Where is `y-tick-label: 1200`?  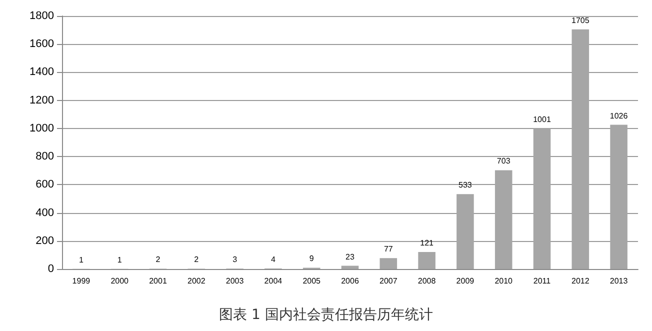
y-tick-label: 1200 is located at coordinates (42, 100).